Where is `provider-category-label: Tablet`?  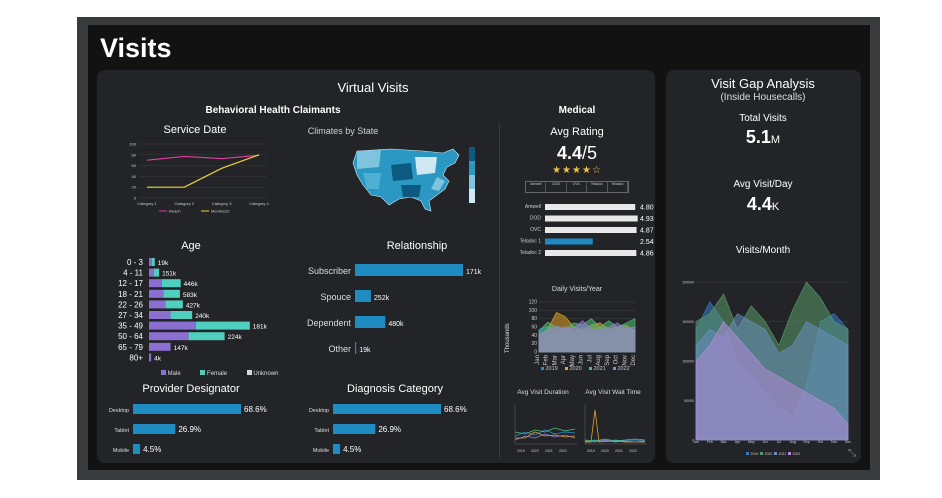 provider-category-label: Tablet is located at coordinates (121, 431).